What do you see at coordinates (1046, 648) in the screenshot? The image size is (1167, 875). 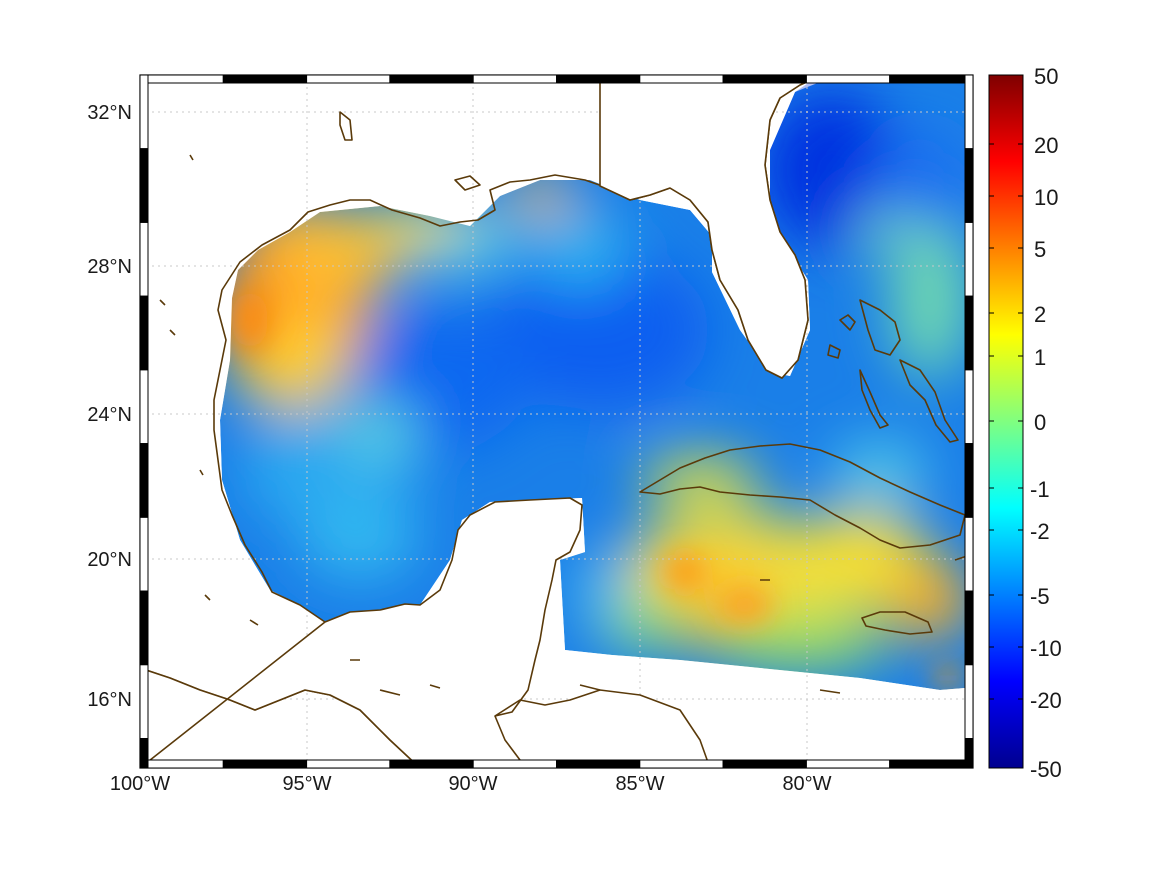 I see `colorbar-label-neg10: -10` at bounding box center [1046, 648].